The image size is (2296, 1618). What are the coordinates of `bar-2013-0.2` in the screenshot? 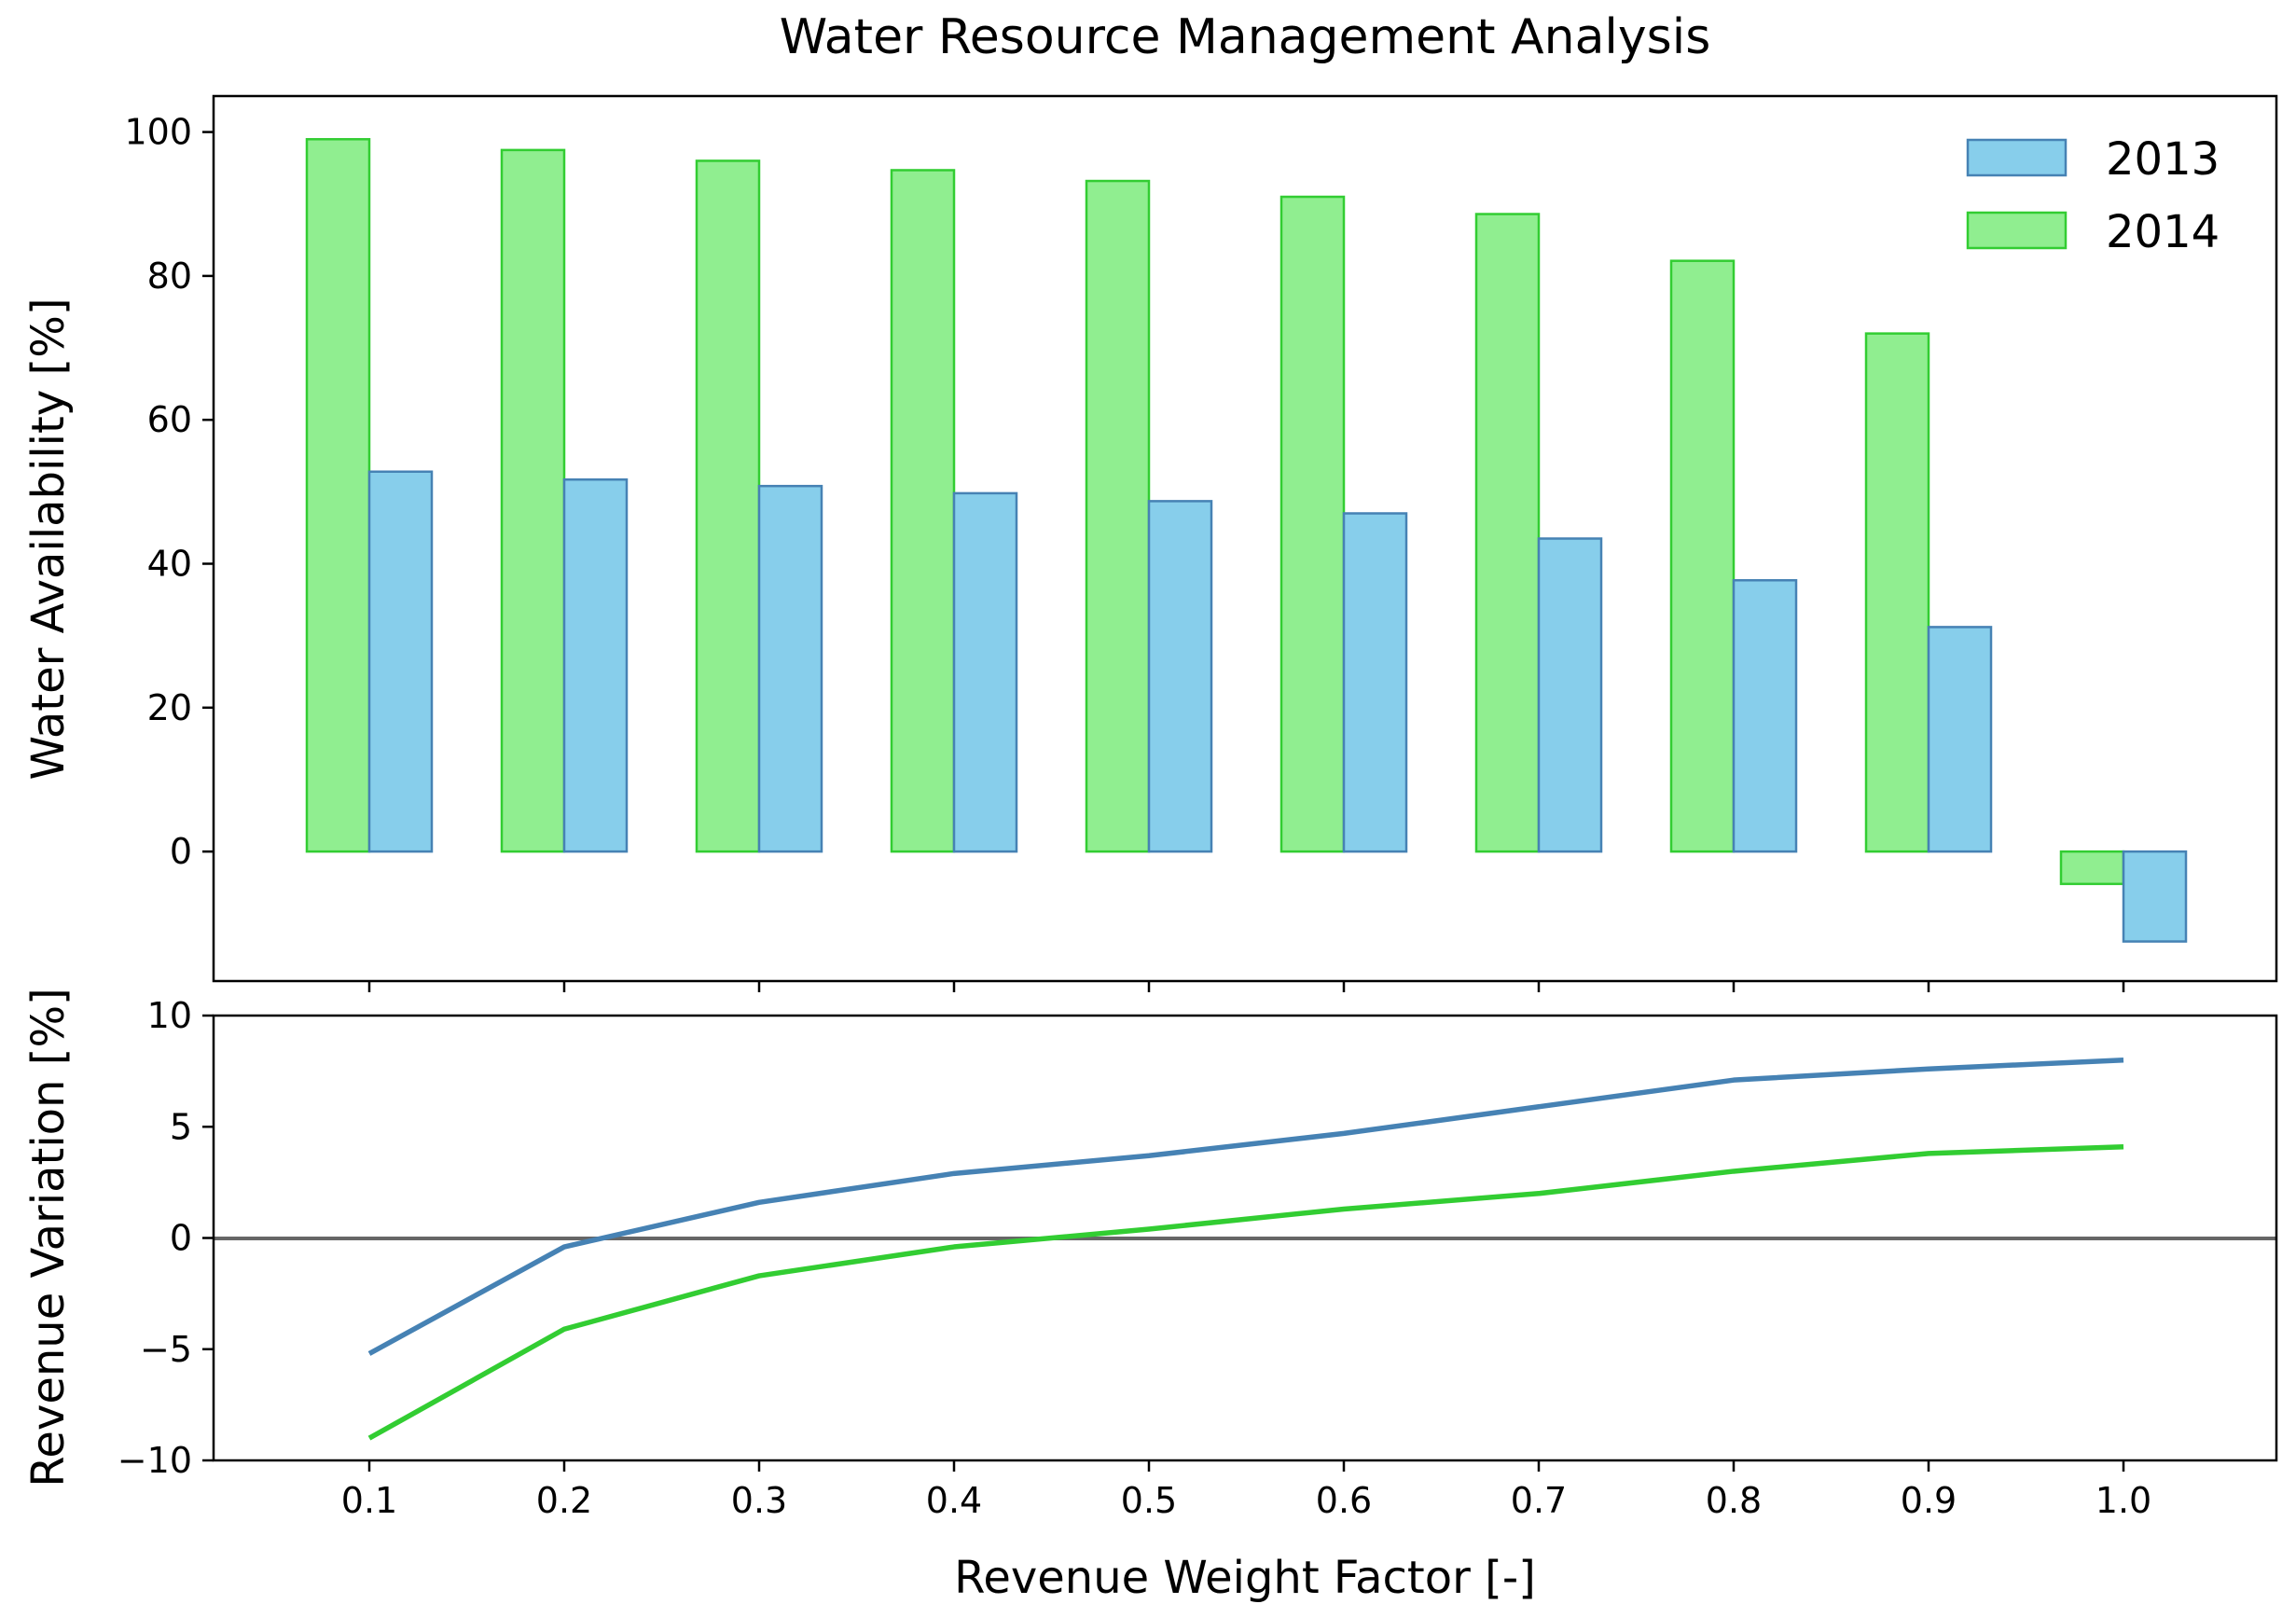 It's located at (595, 665).